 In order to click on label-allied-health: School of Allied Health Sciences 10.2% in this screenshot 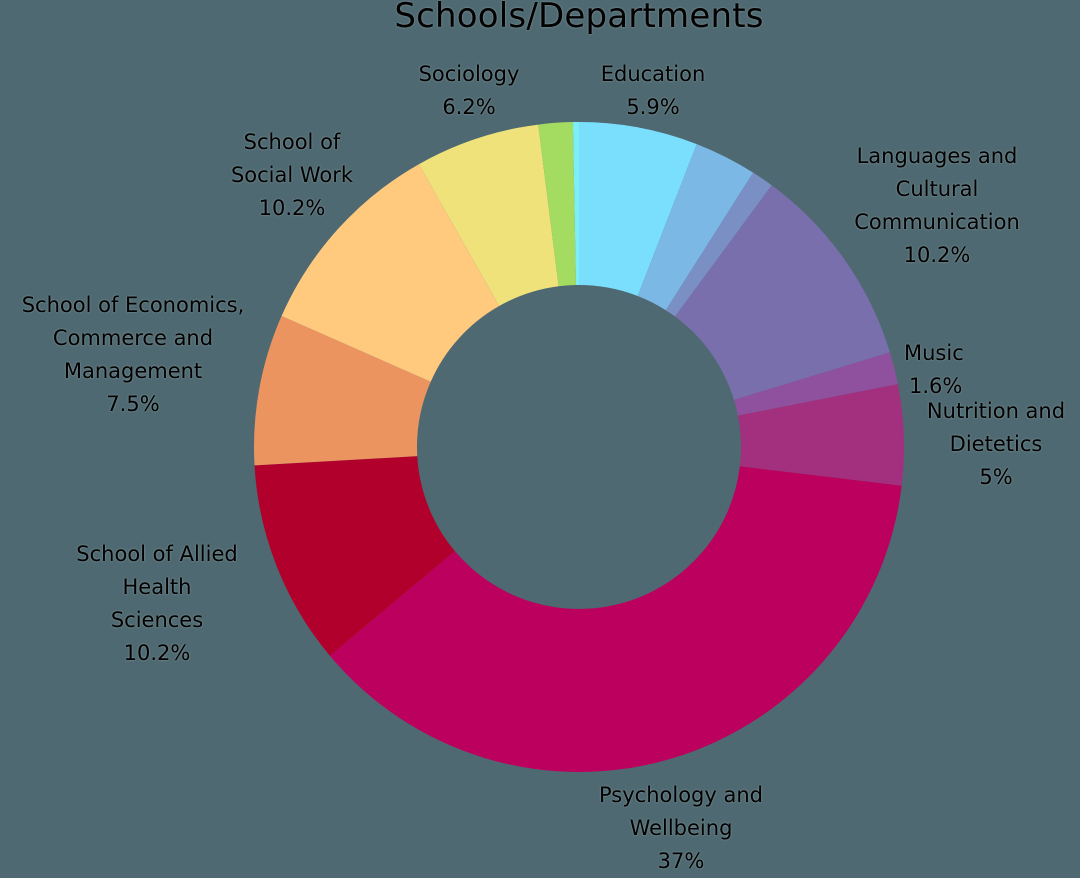, I will do `click(157, 603)`.